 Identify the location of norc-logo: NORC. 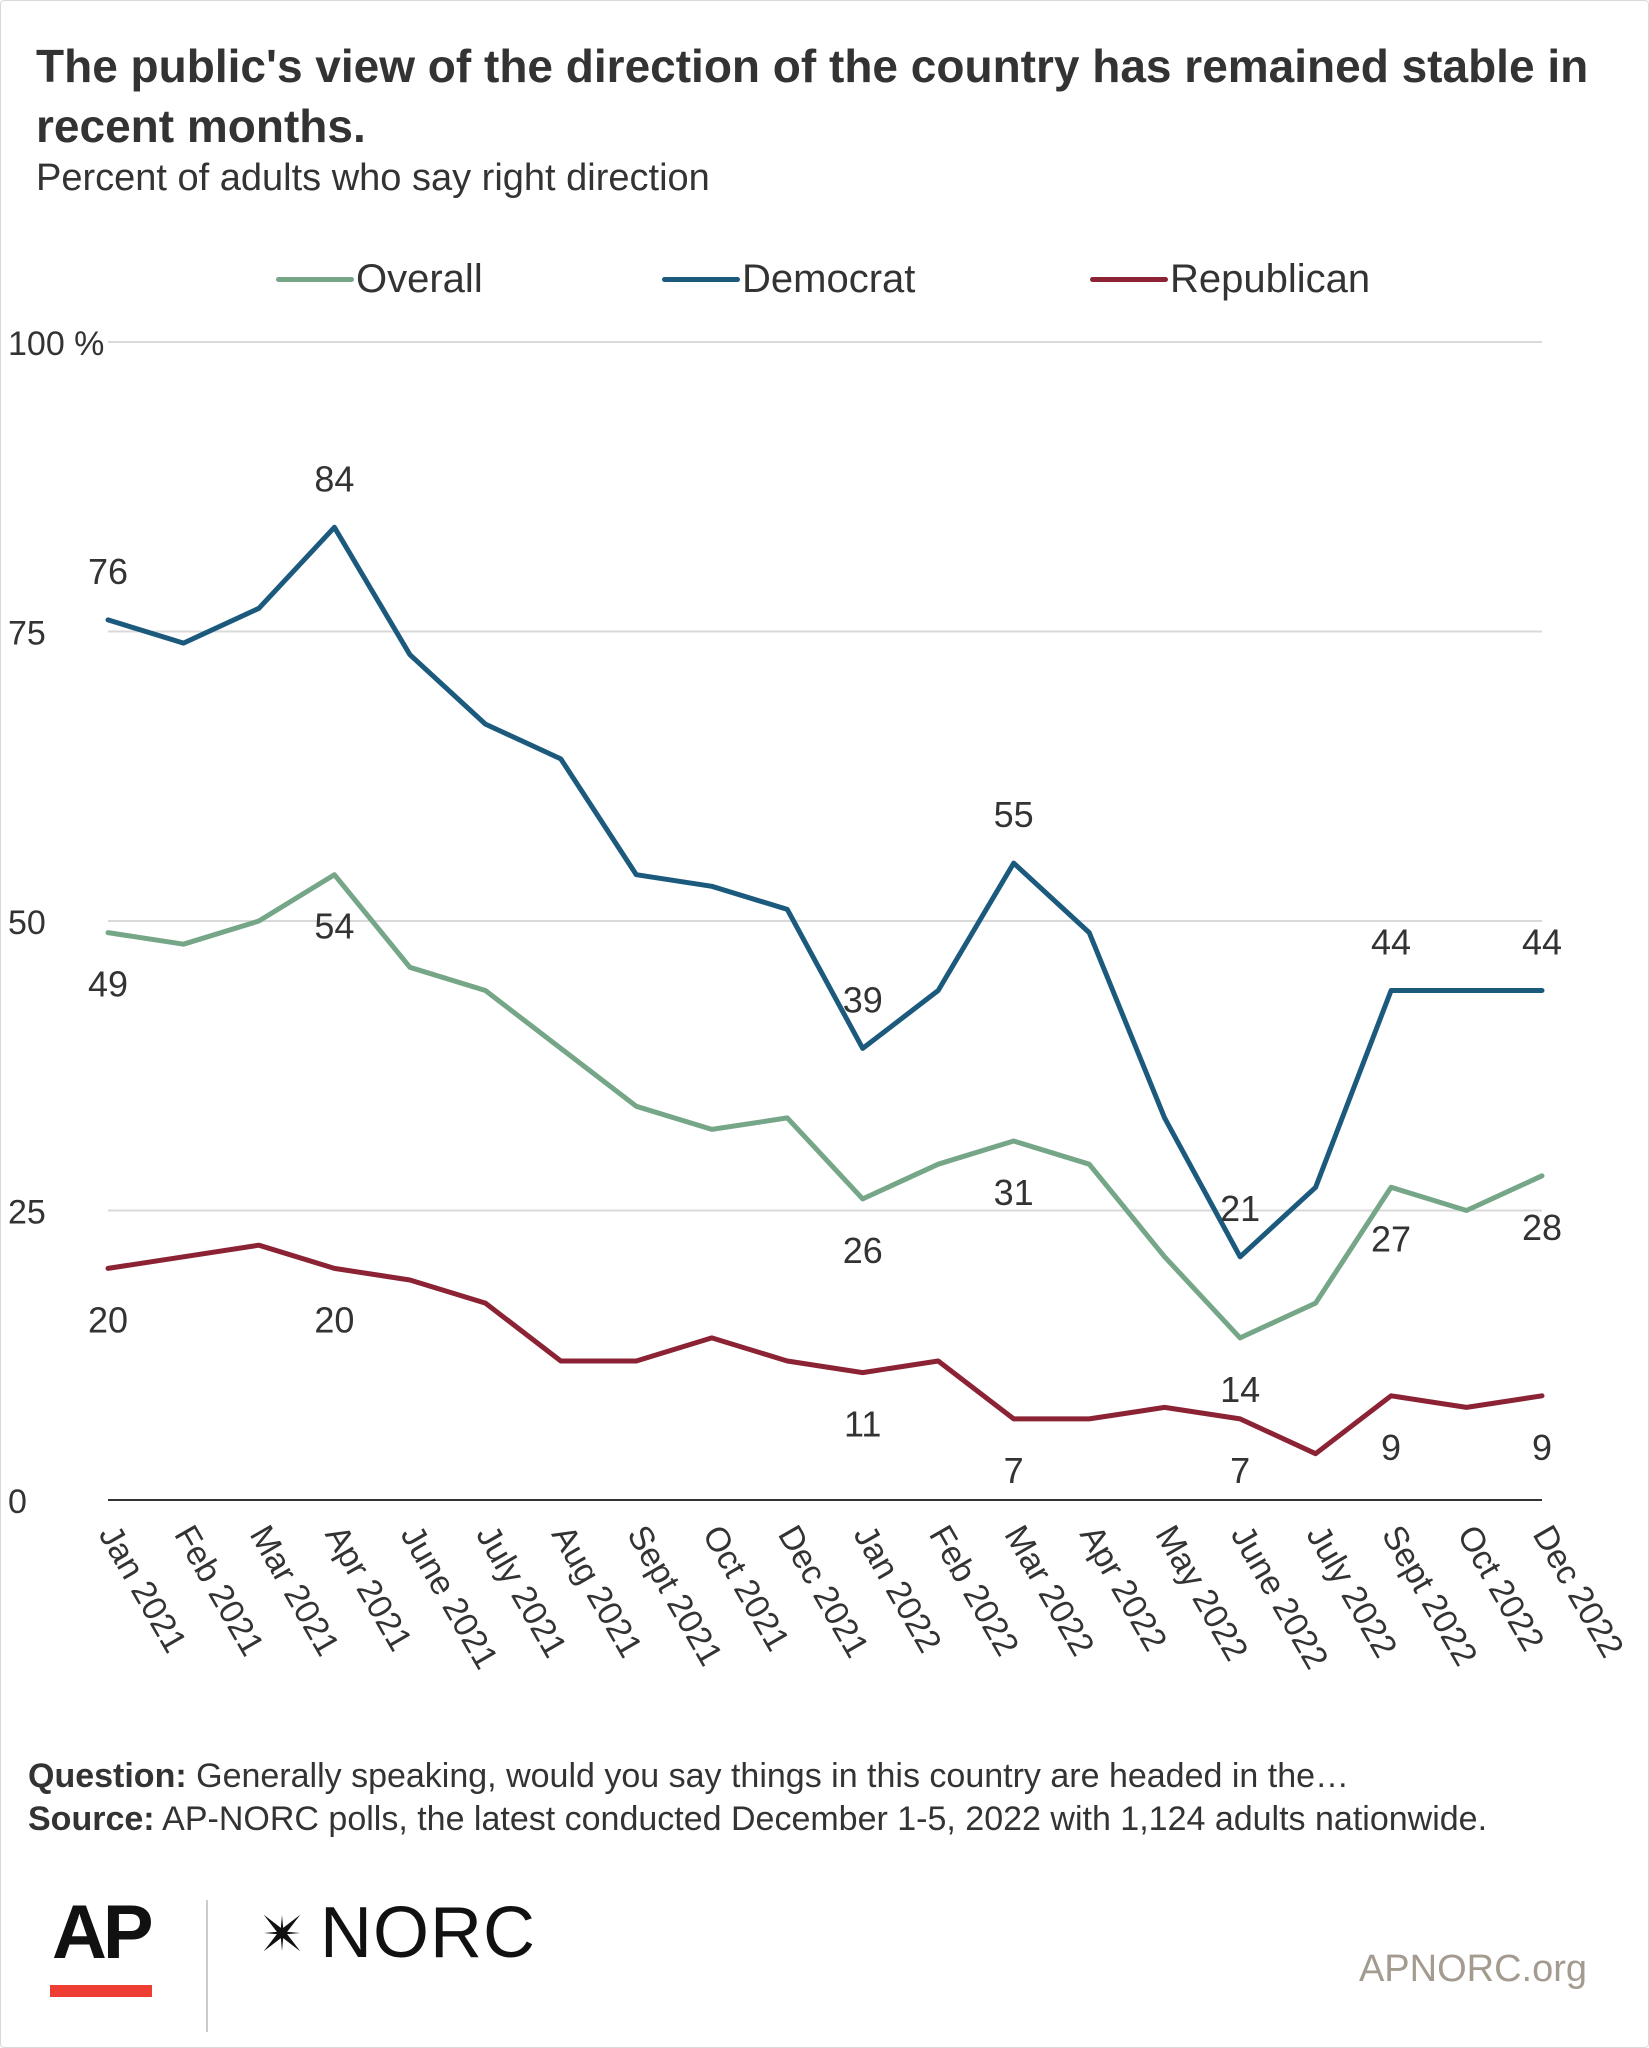
(393, 1933).